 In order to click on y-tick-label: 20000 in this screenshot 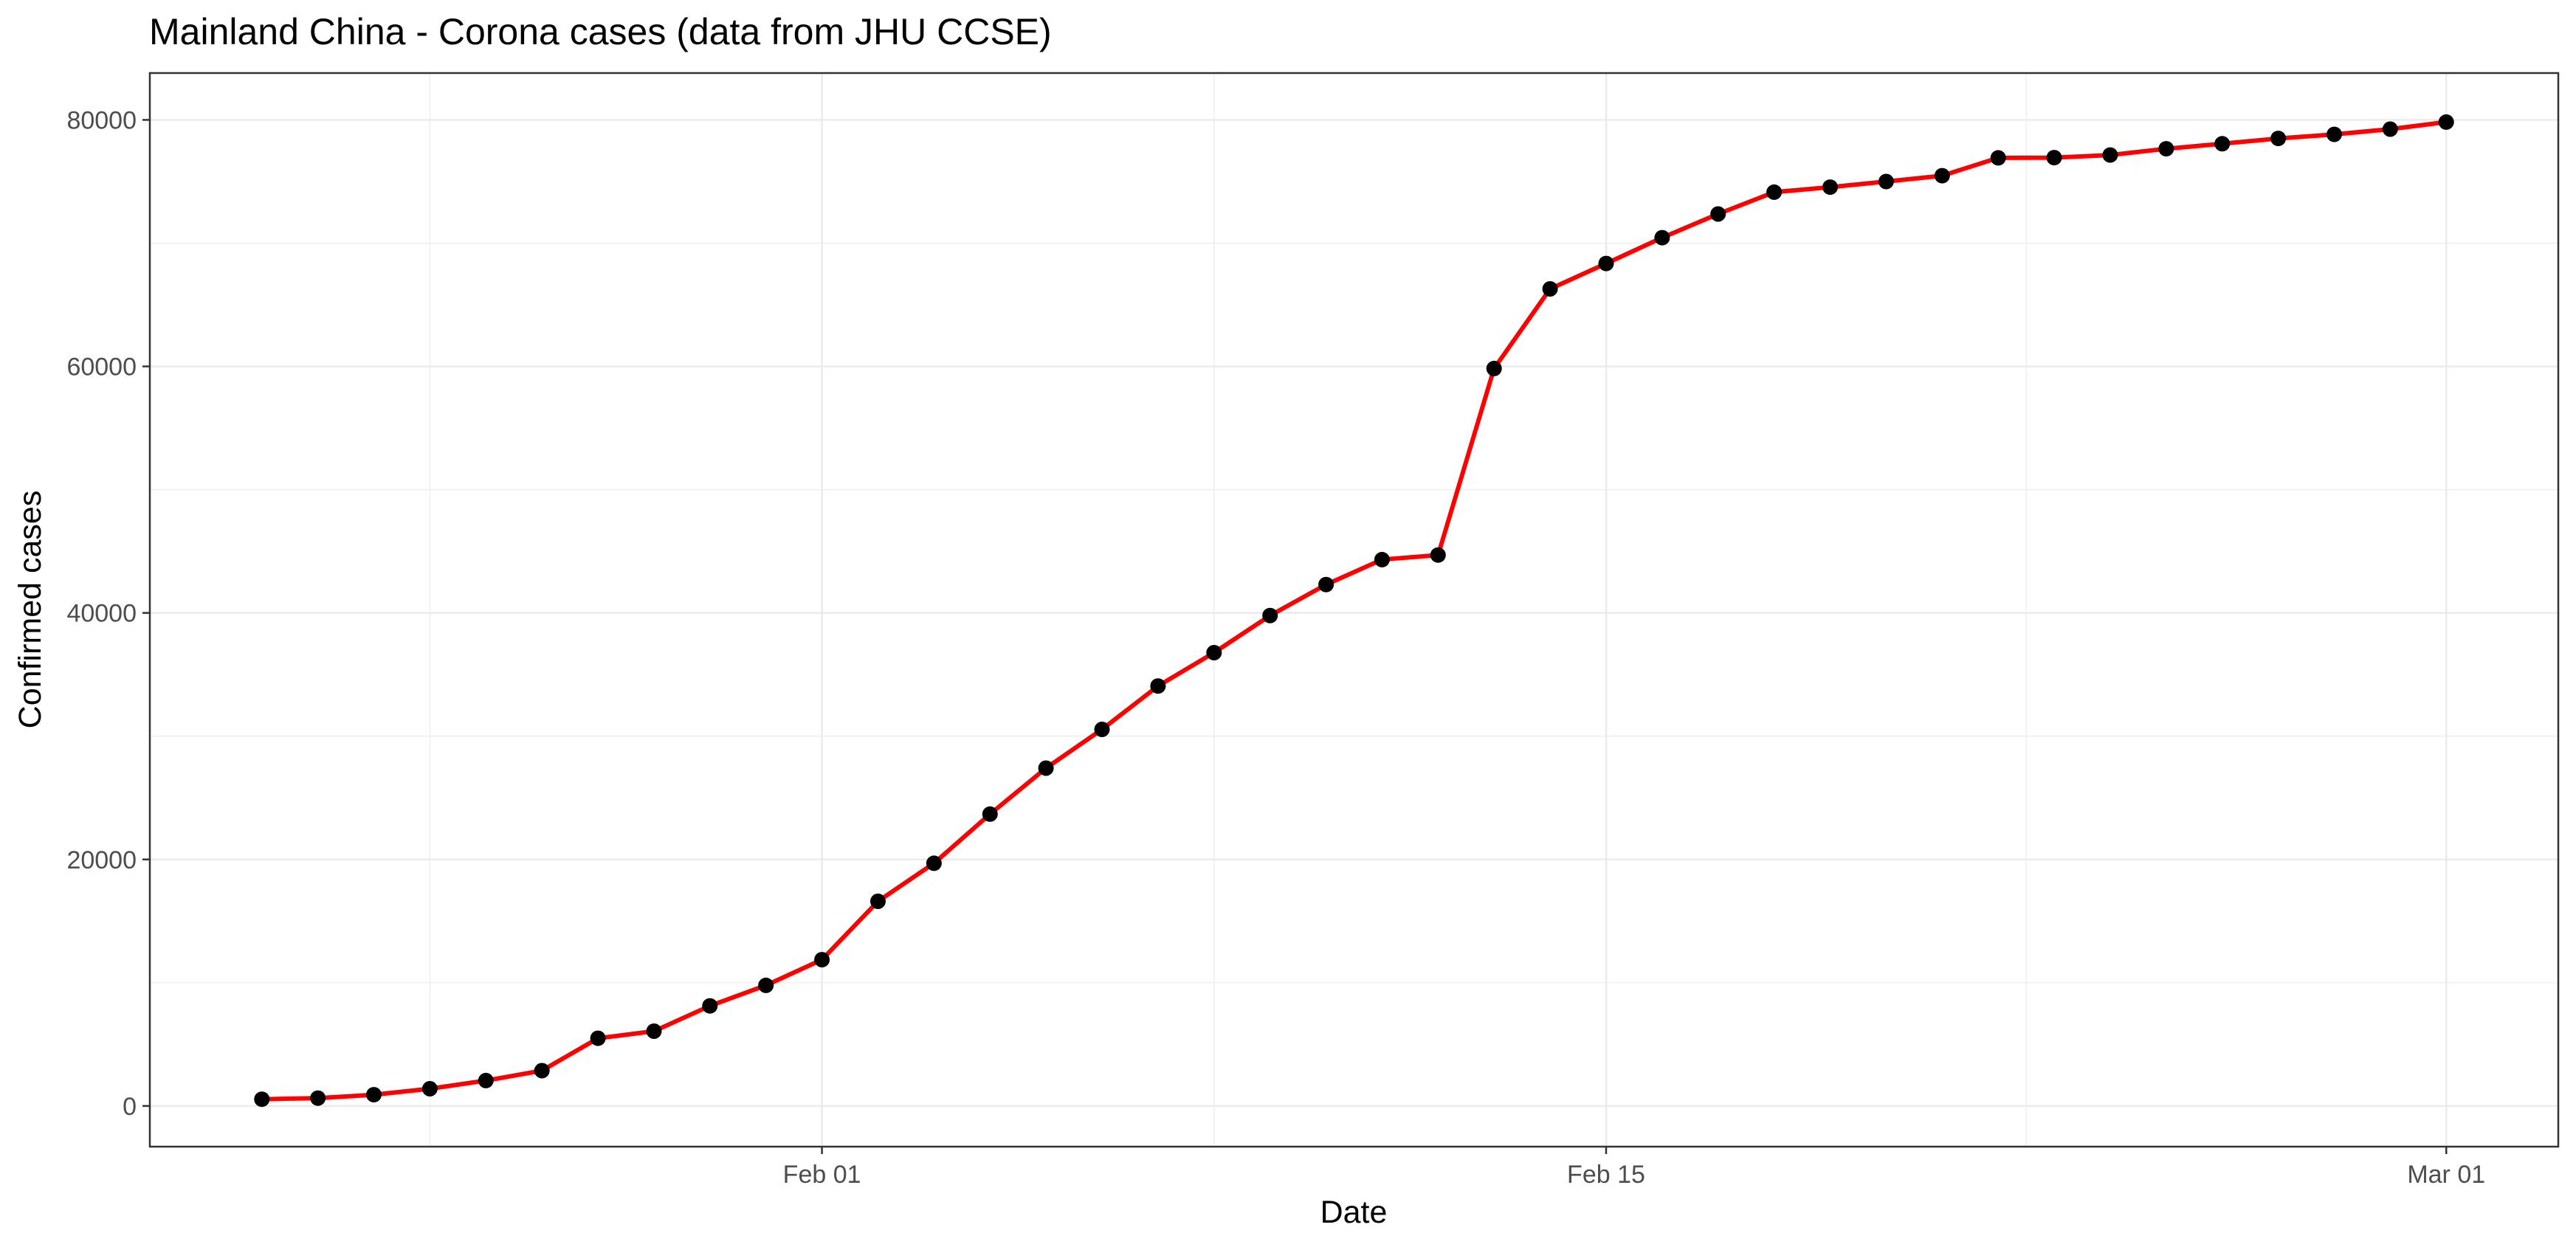, I will do `click(102, 860)`.